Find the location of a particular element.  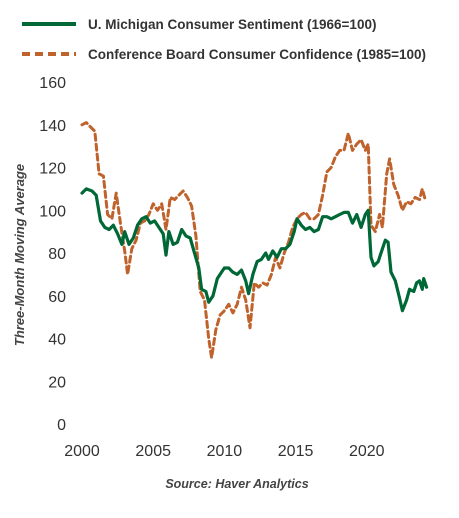

x-tick-label: 2010 is located at coordinates (225, 451).